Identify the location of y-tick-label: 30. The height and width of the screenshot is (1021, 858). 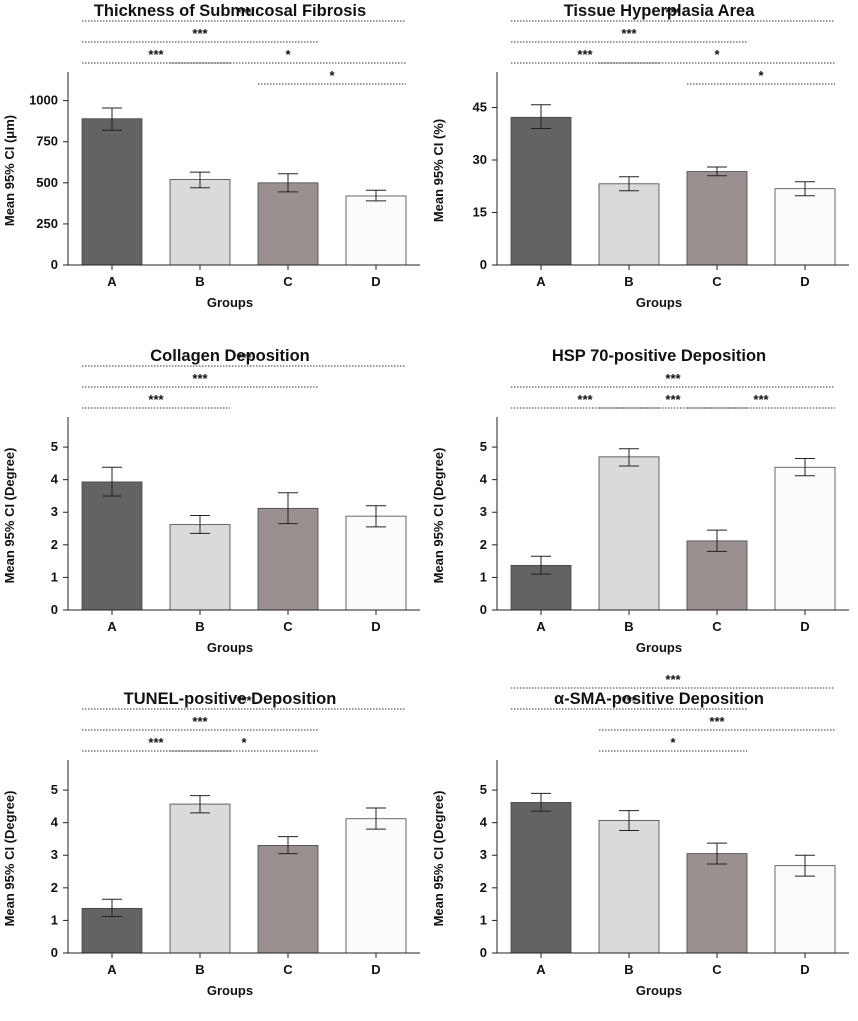
(480, 159).